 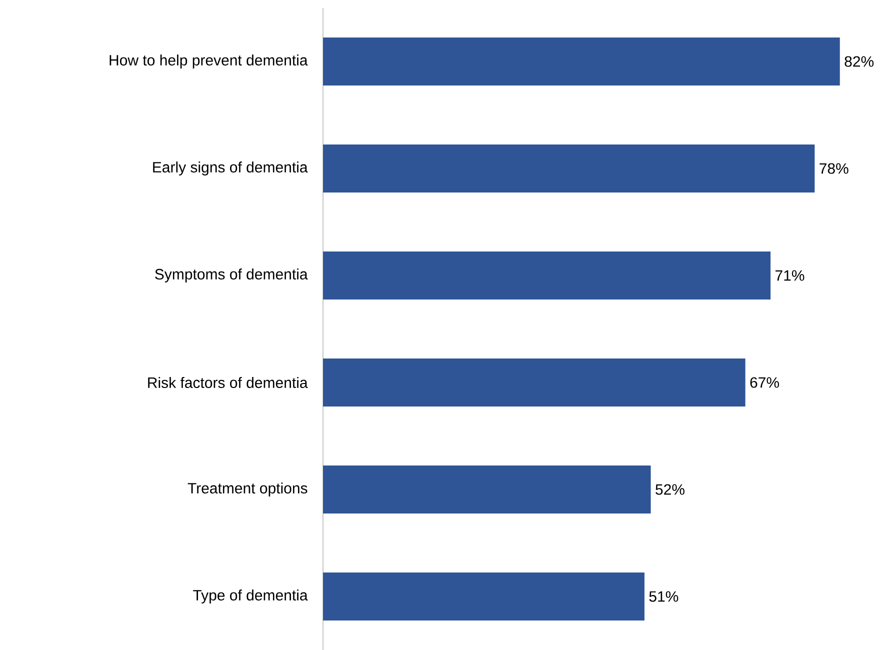 What do you see at coordinates (765, 382) in the screenshot?
I see `data-label: 67%` at bounding box center [765, 382].